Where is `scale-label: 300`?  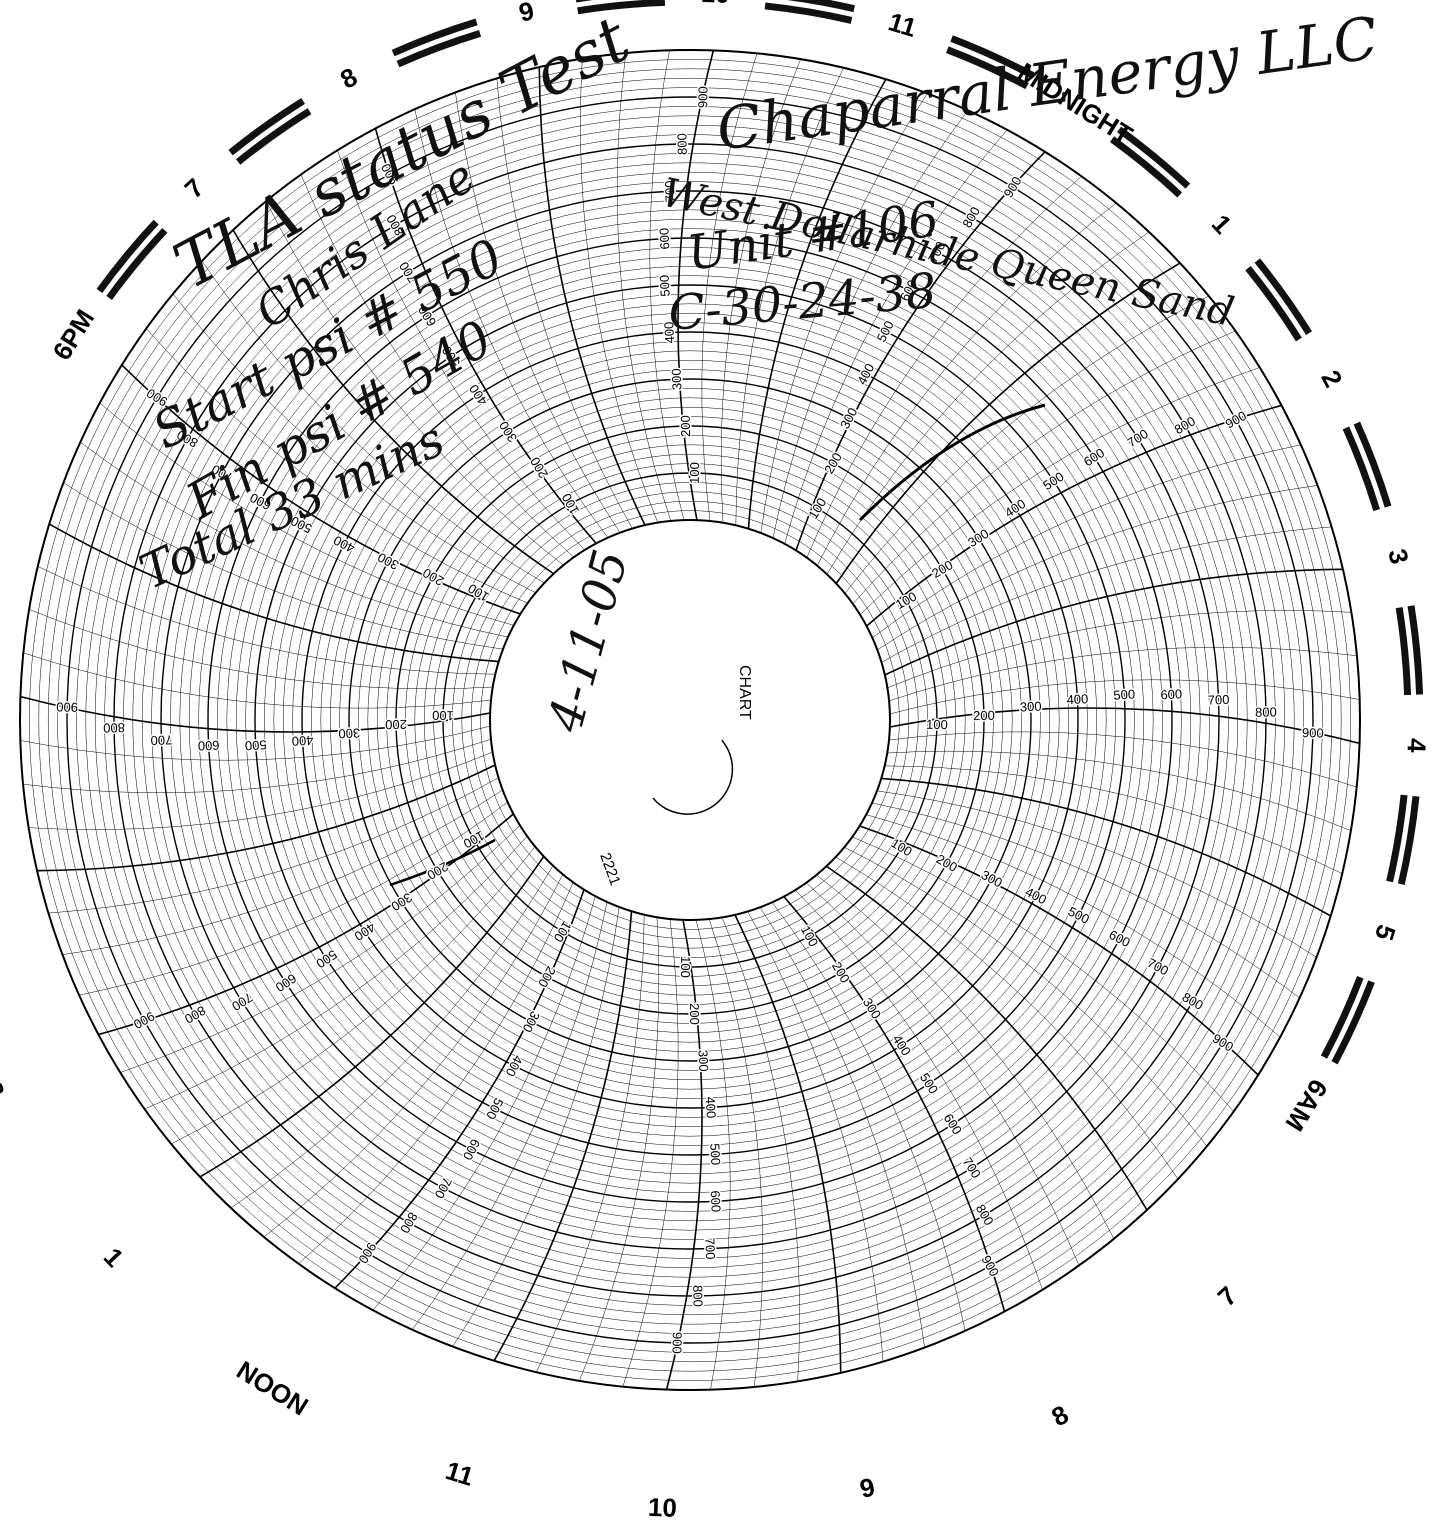
scale-label: 300 is located at coordinates (349, 734).